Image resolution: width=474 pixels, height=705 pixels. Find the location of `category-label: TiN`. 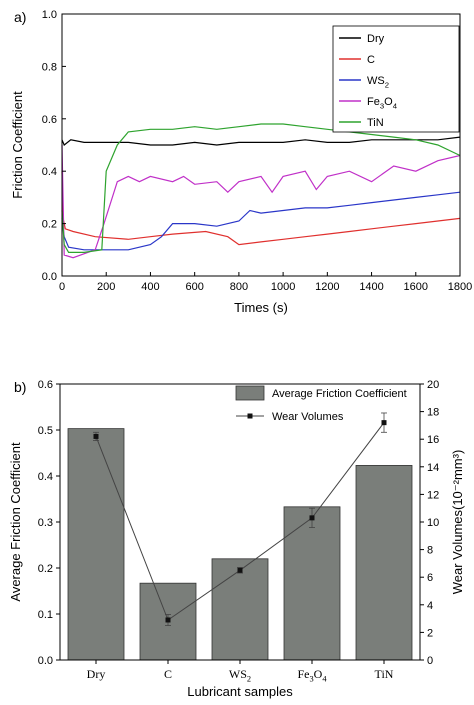

category-label: TiN is located at coordinates (384, 674).